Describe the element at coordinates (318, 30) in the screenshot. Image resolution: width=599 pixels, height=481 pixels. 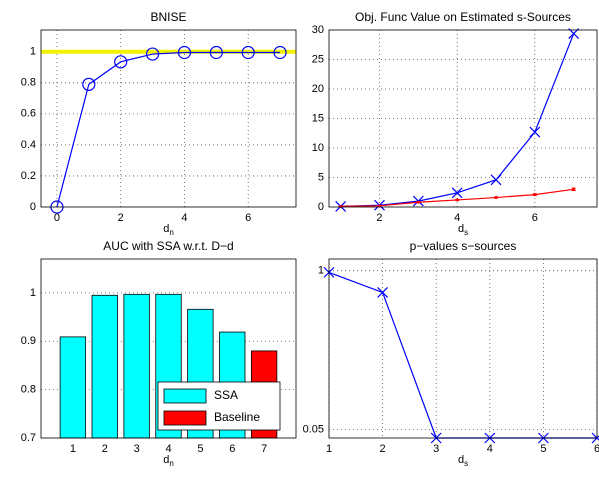
I see `y-tick-label: 30` at that location.